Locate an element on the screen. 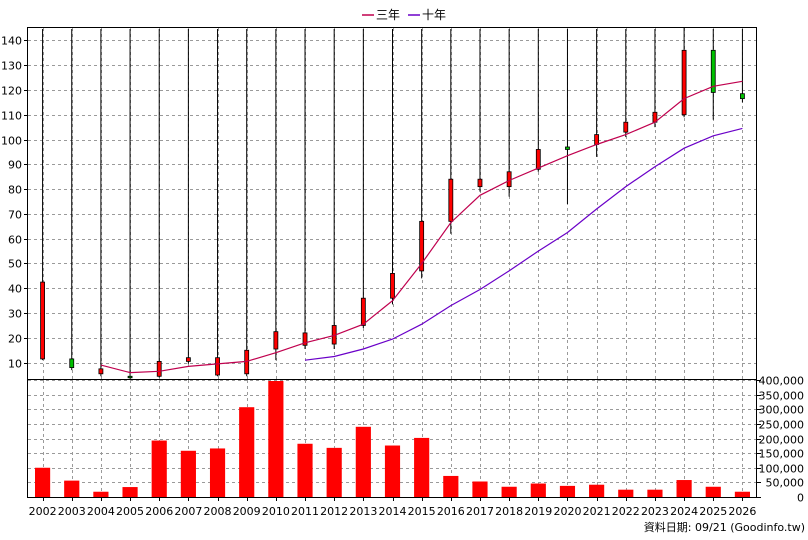 The width and height of the screenshot is (808, 540). volume-tick-label: 100,000 is located at coordinates (782, 469).